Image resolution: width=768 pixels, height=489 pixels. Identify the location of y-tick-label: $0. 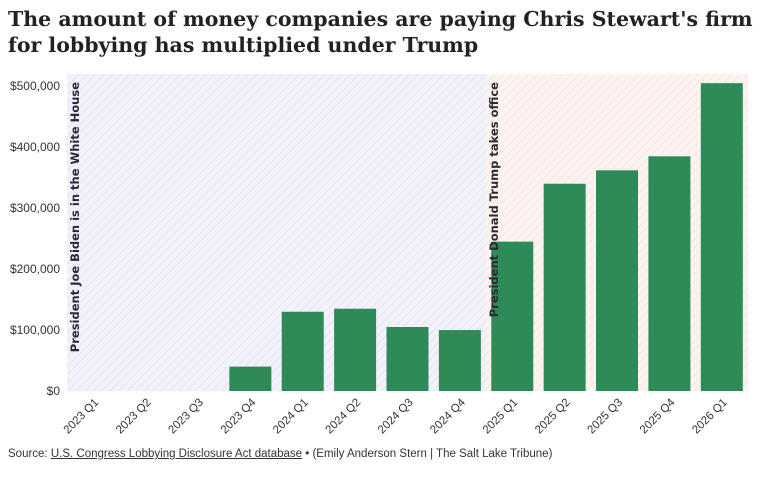
(54, 391).